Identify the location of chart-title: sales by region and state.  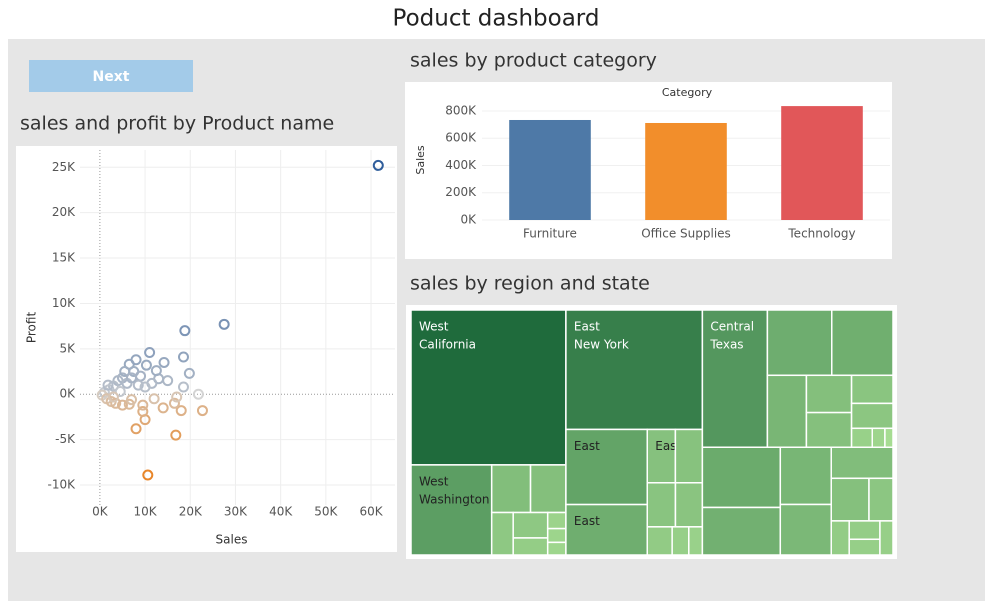
(530, 284).